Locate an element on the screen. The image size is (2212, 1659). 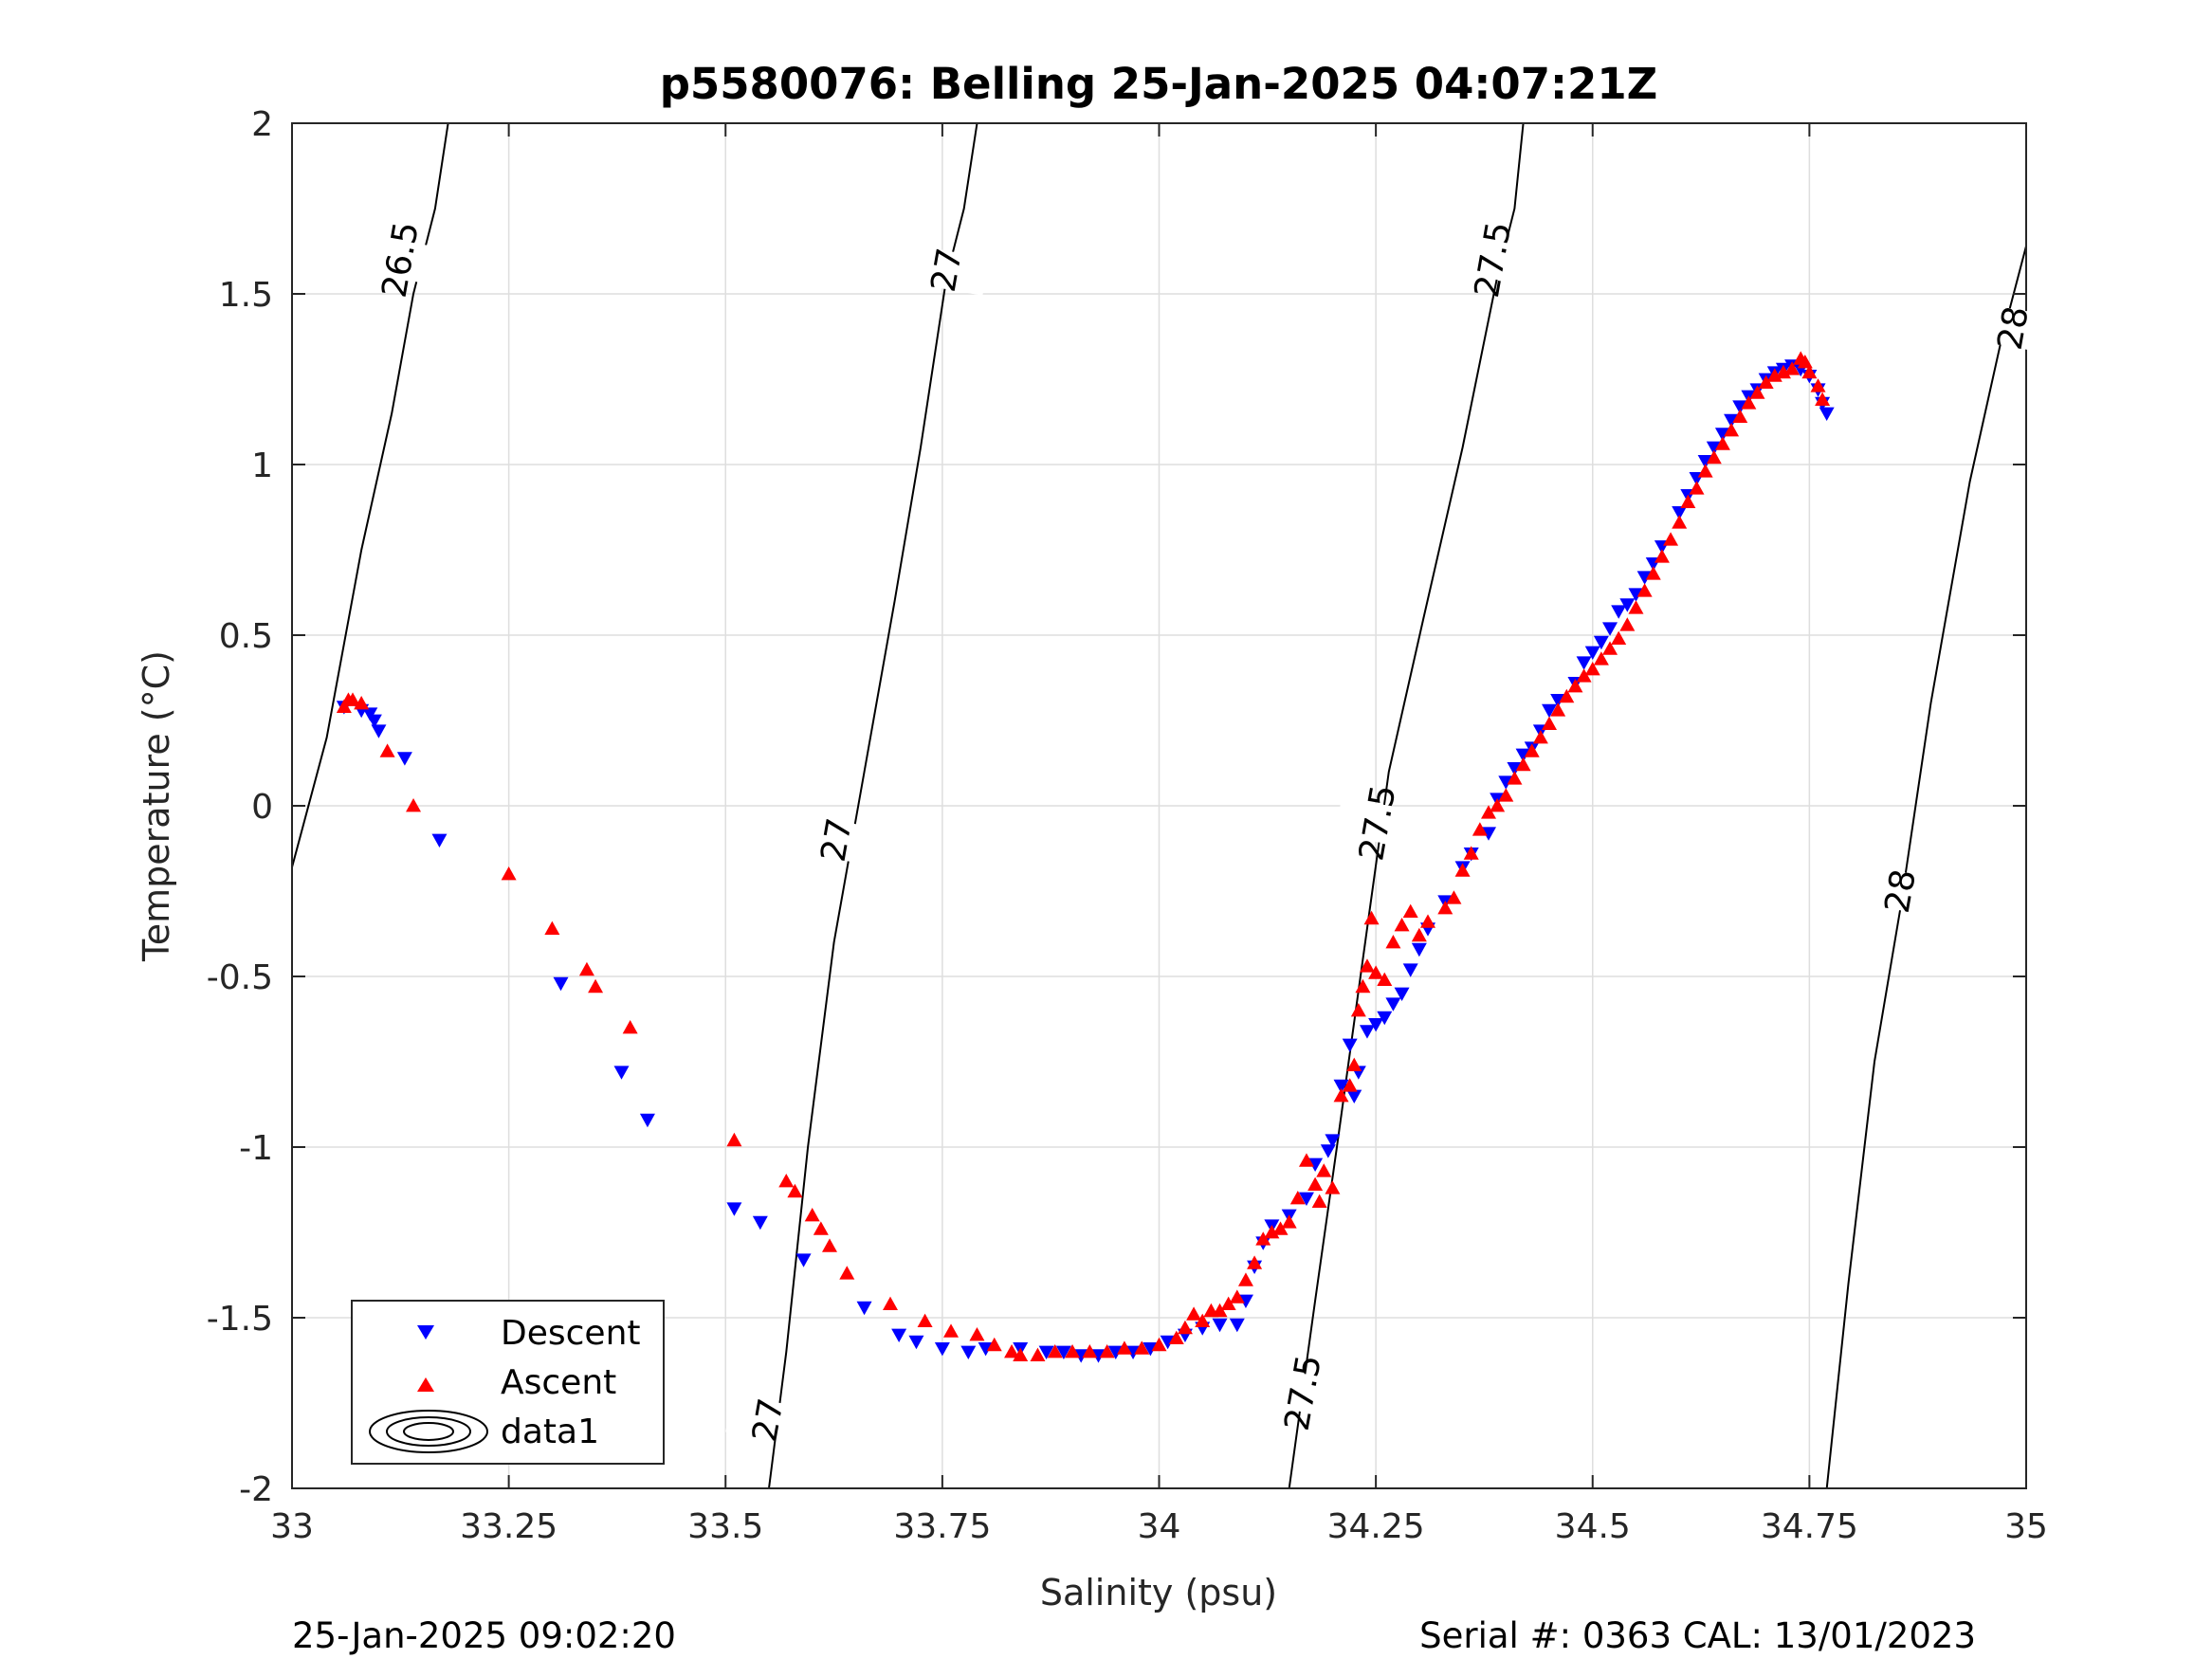
y-tick-label: -1 is located at coordinates (256, 1148).